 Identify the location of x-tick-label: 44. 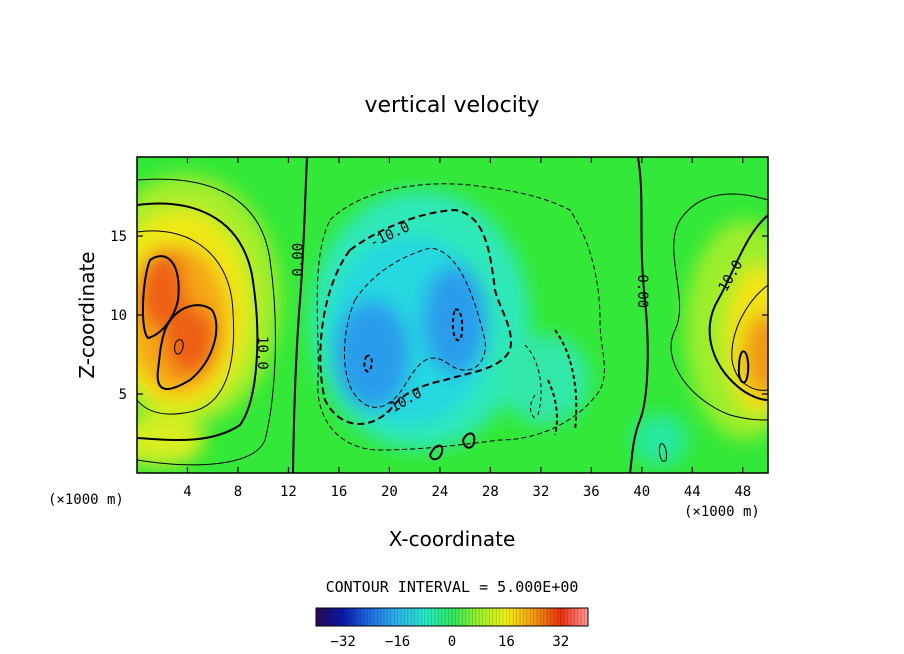
(692, 492).